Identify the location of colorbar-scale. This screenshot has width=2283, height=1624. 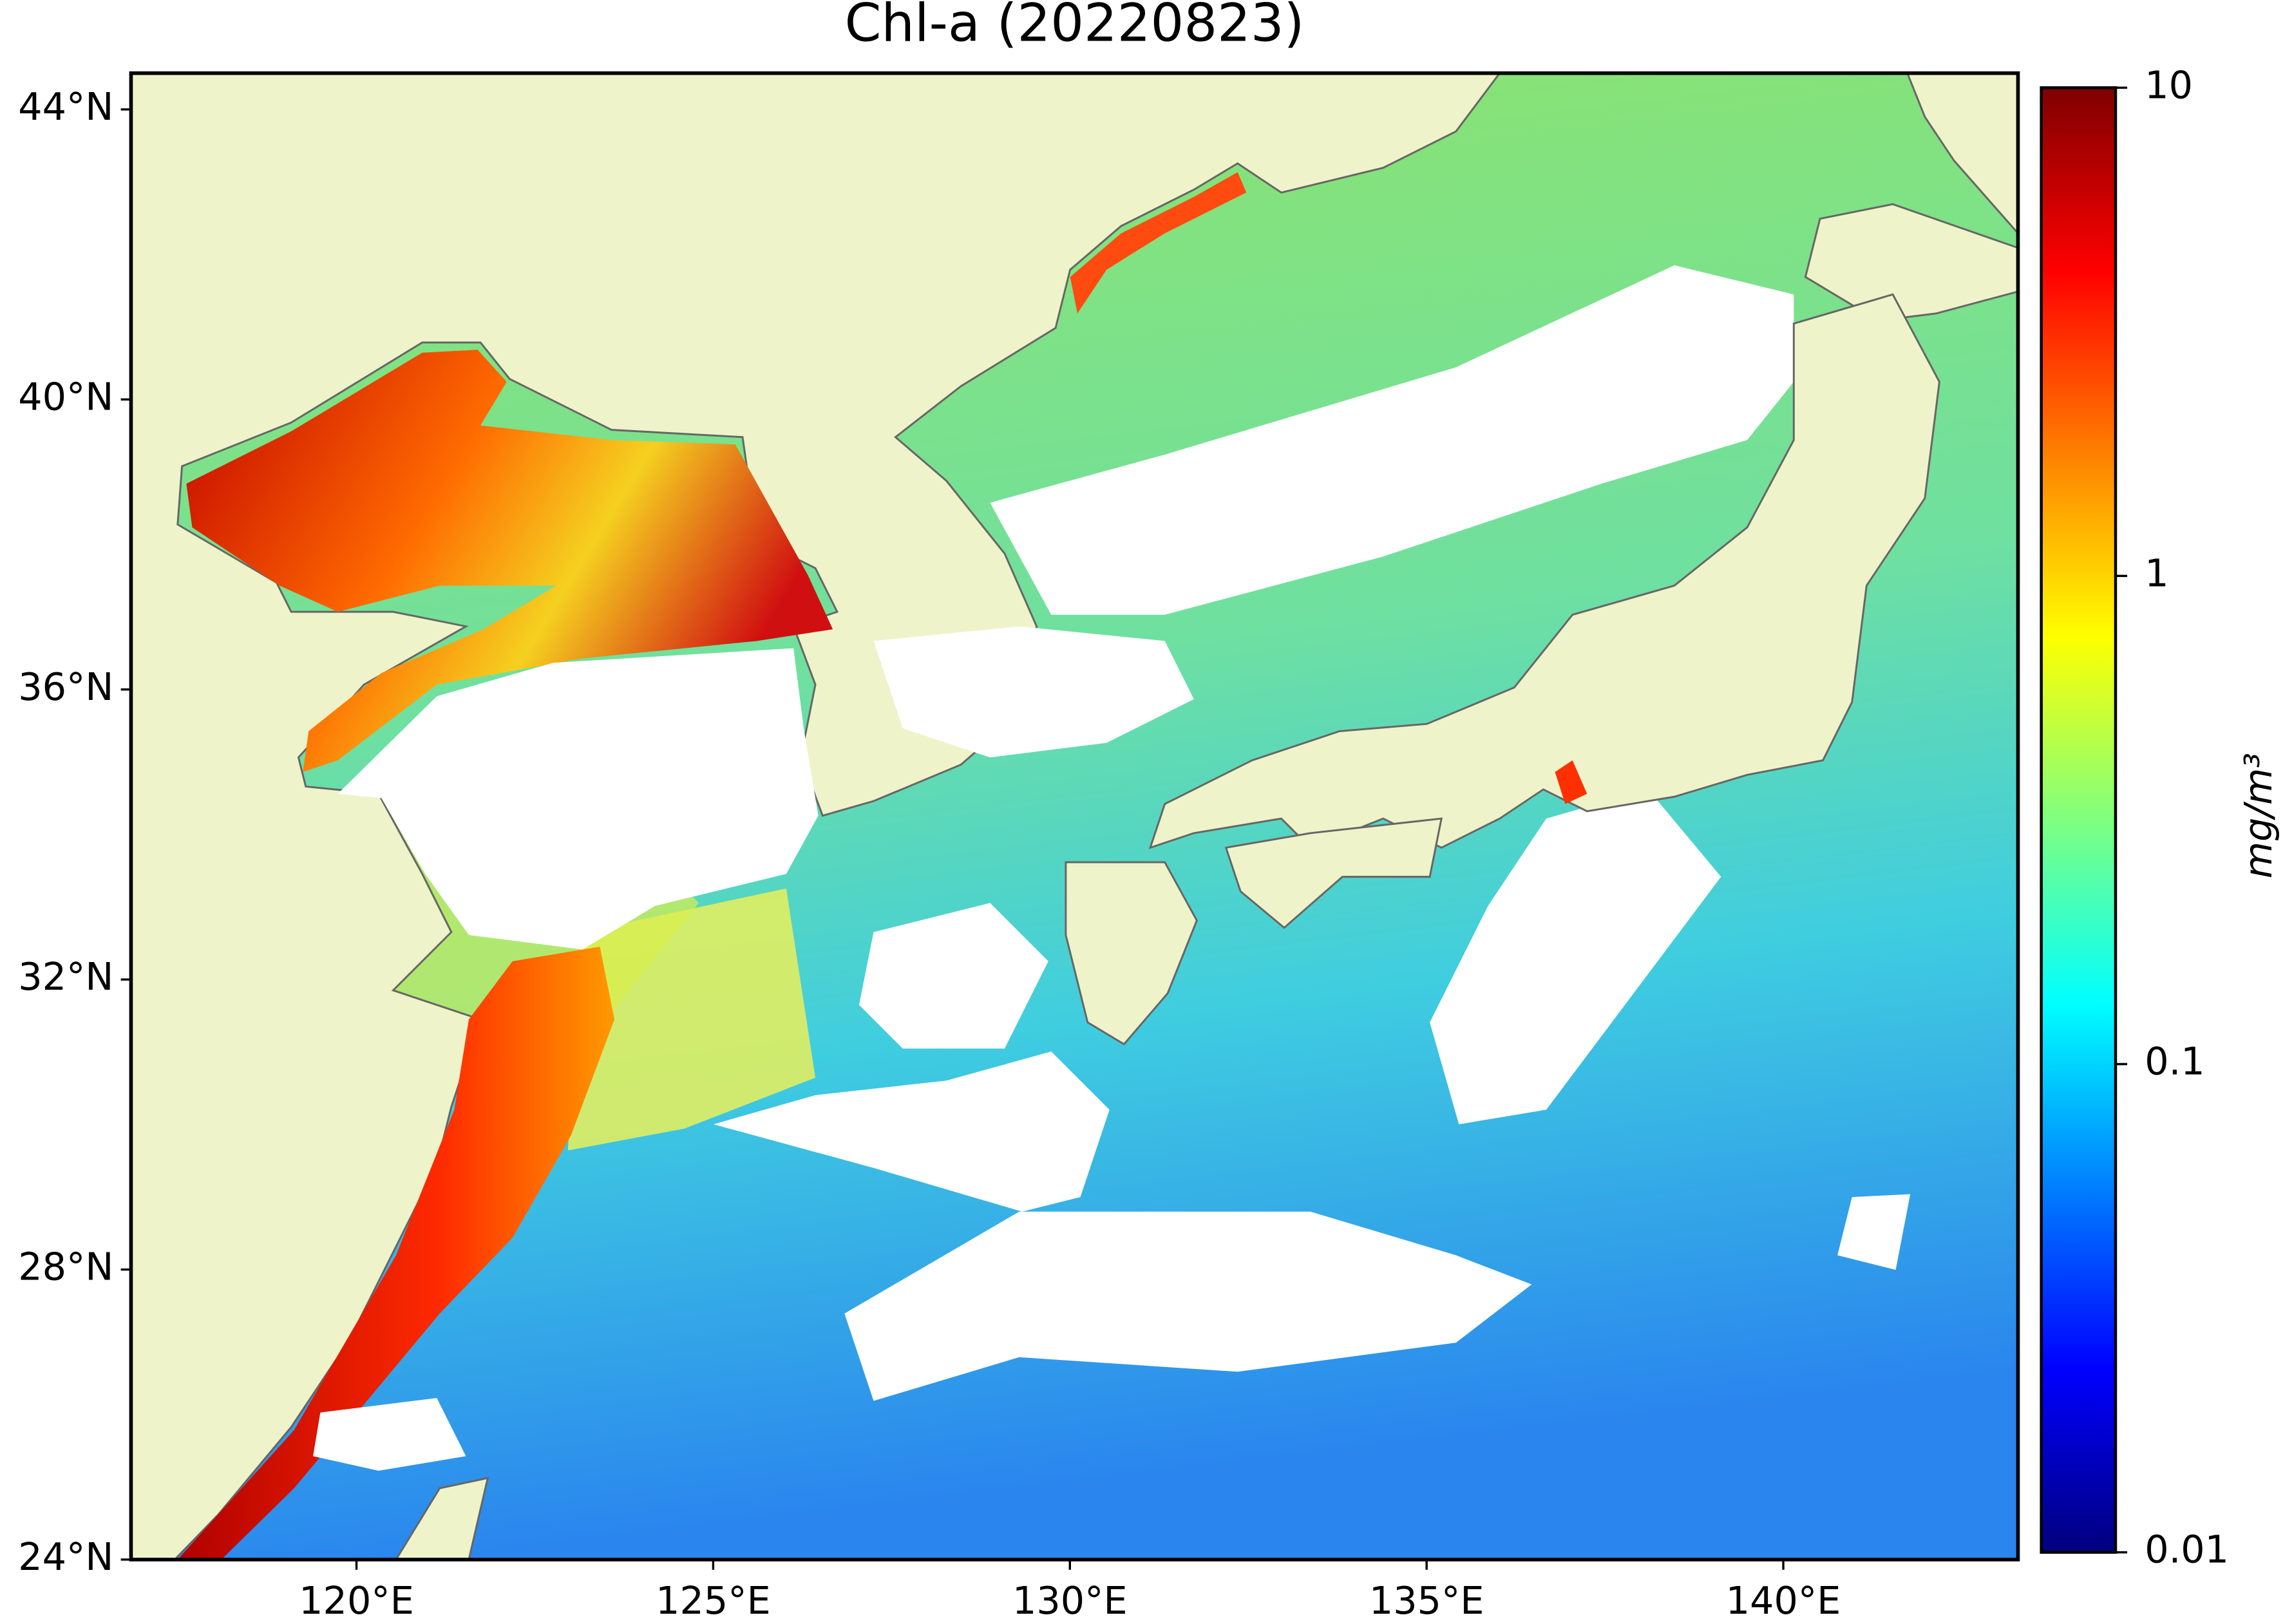
(2078, 820).